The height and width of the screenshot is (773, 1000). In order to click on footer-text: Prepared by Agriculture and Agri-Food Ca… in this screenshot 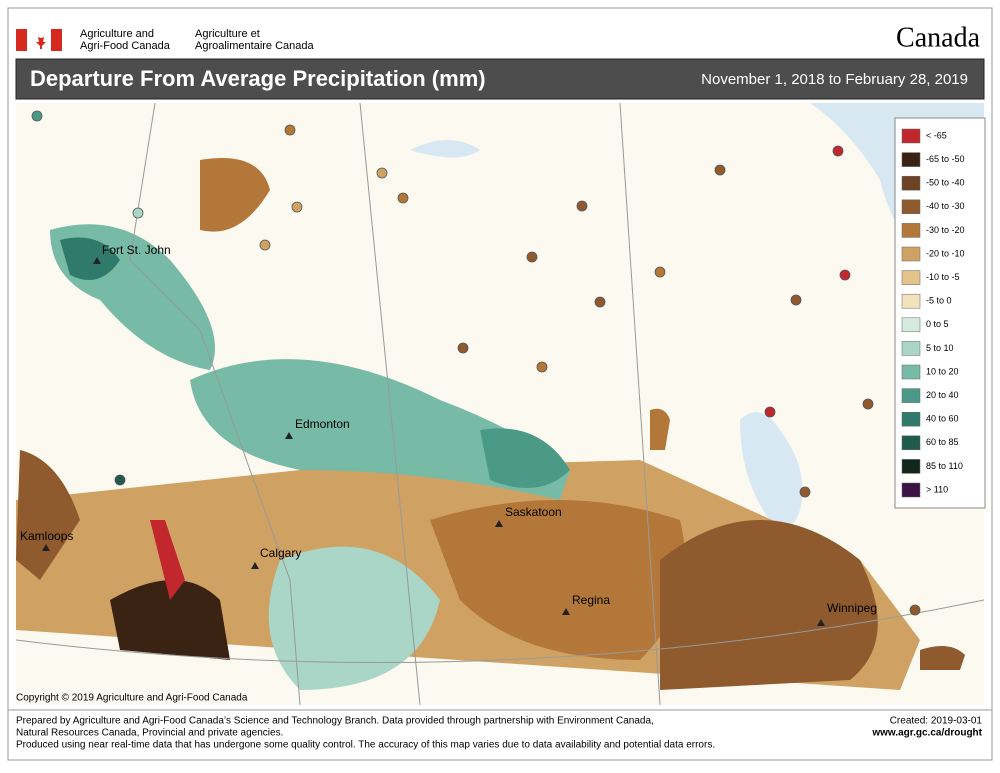, I will do `click(335, 721)`.